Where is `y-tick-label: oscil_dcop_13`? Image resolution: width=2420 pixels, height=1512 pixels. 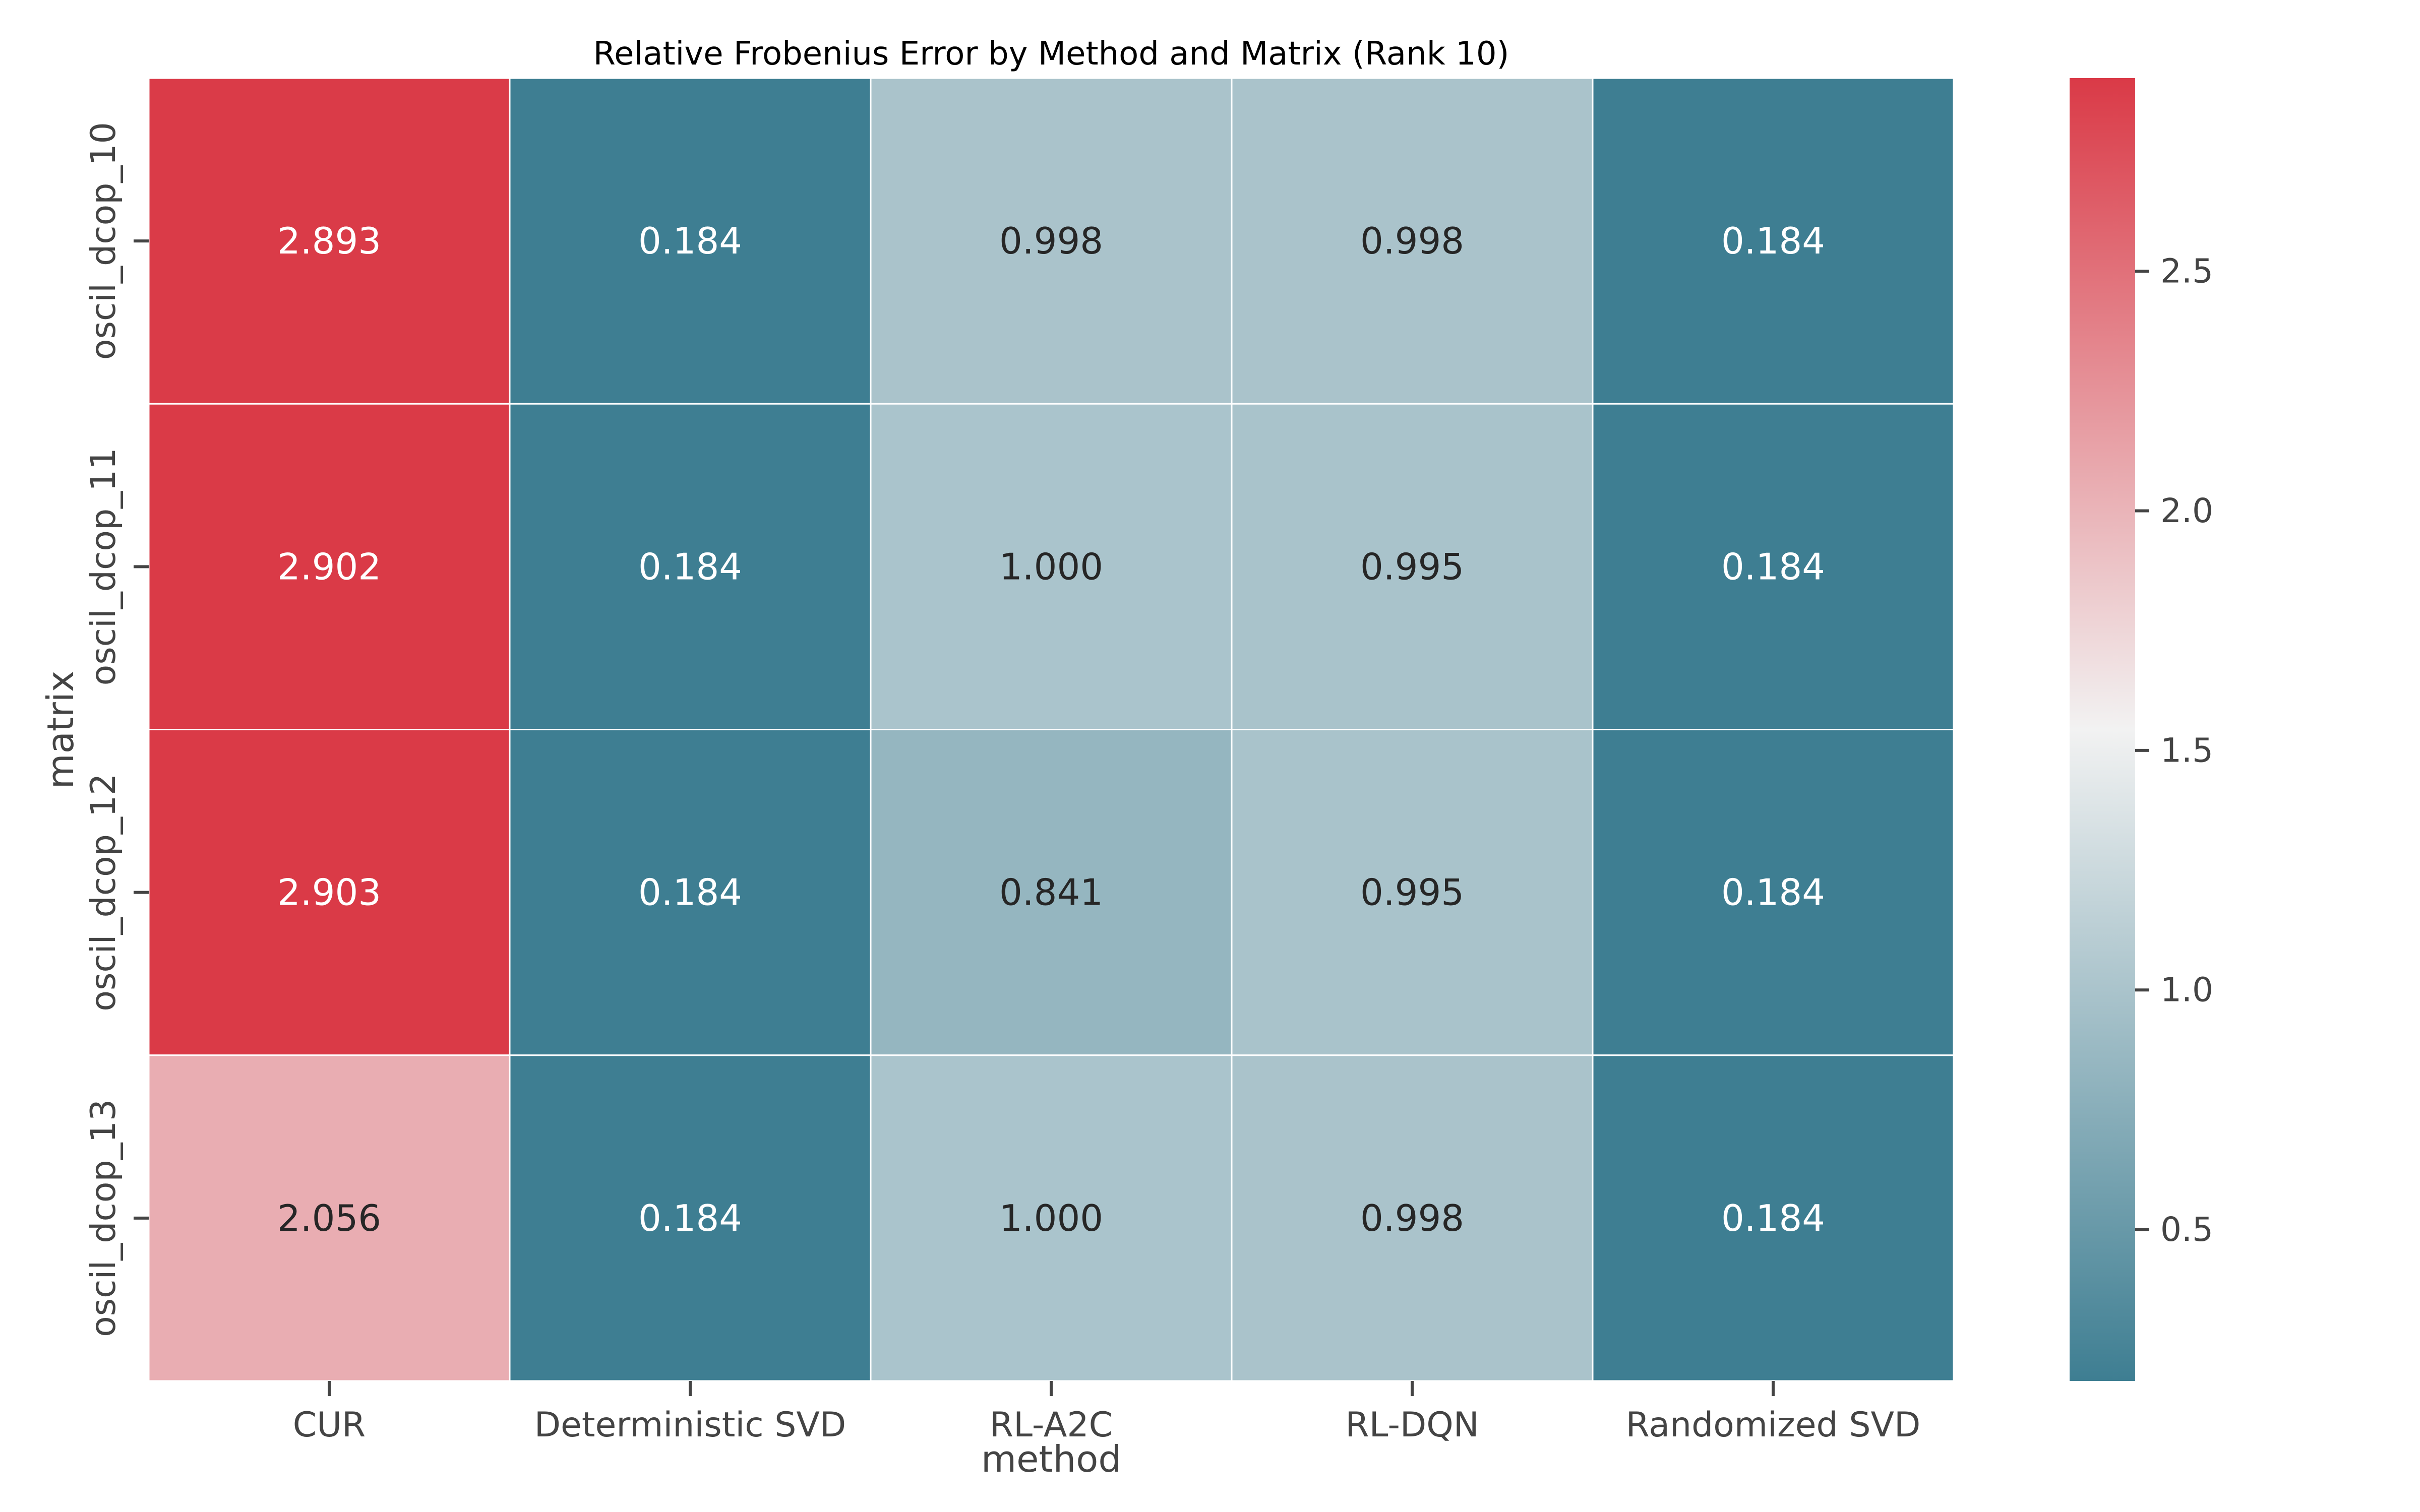 y-tick-label: oscil_dcop_13 is located at coordinates (104, 1218).